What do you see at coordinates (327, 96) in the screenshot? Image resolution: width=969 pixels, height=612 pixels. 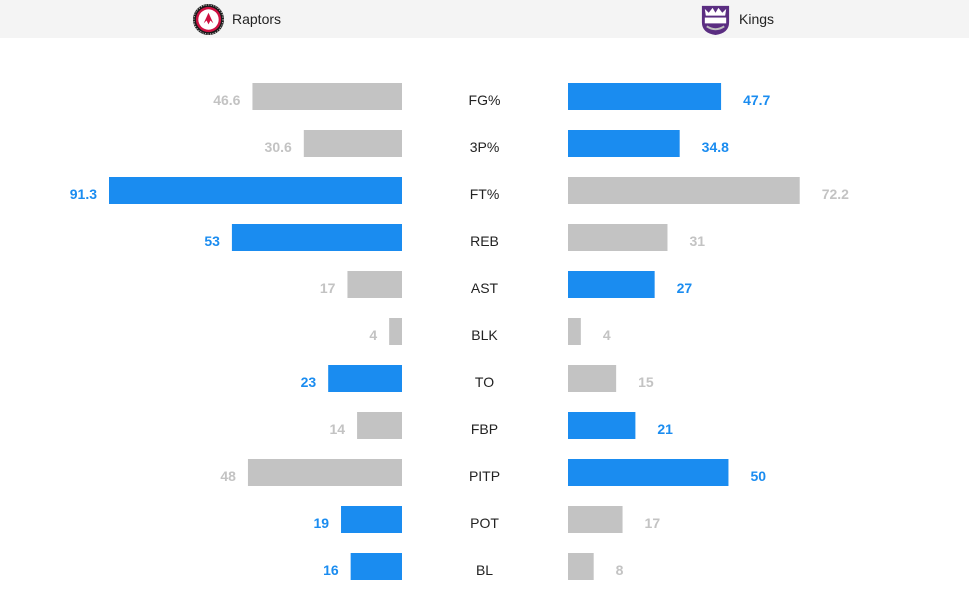 I see `home-bar-fg-pct` at bounding box center [327, 96].